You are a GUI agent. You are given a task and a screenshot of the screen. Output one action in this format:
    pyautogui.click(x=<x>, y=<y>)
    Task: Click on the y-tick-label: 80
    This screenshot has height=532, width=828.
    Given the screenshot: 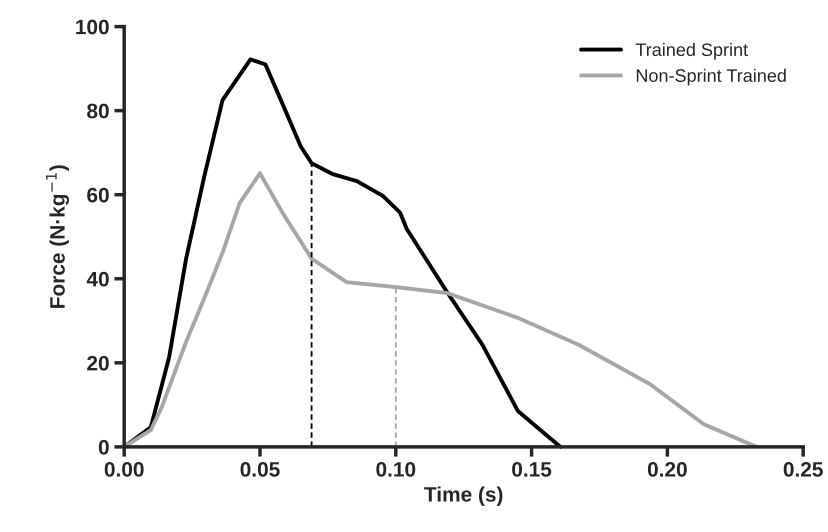 What is the action you would take?
    pyautogui.click(x=98, y=111)
    